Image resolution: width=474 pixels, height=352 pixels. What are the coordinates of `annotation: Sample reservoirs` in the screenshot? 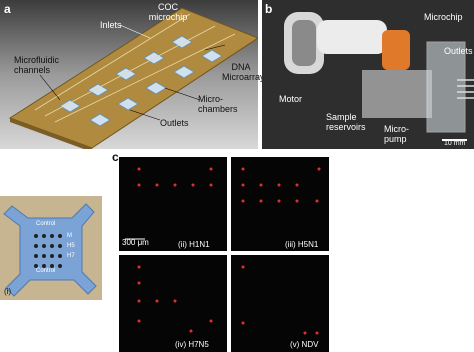 It's located at (346, 122).